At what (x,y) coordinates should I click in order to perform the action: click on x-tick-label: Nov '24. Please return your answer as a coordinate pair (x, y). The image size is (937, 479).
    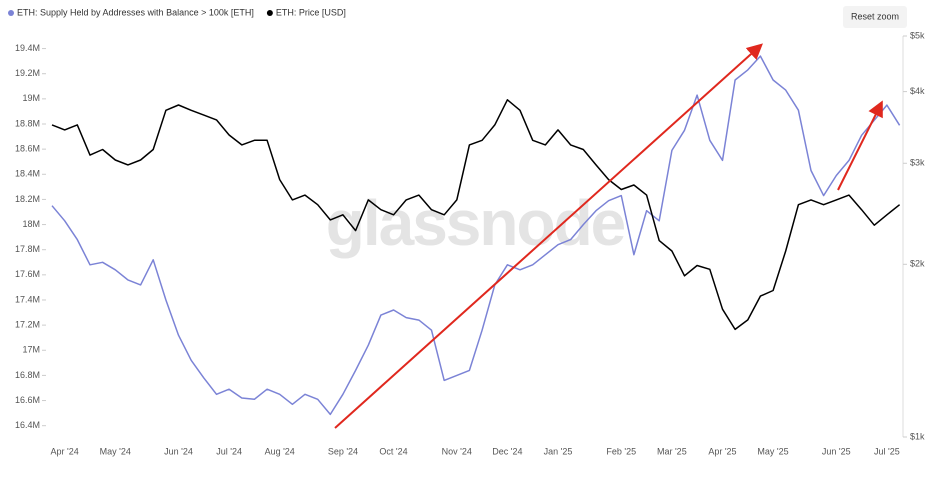
    Looking at the image, I should click on (457, 451).